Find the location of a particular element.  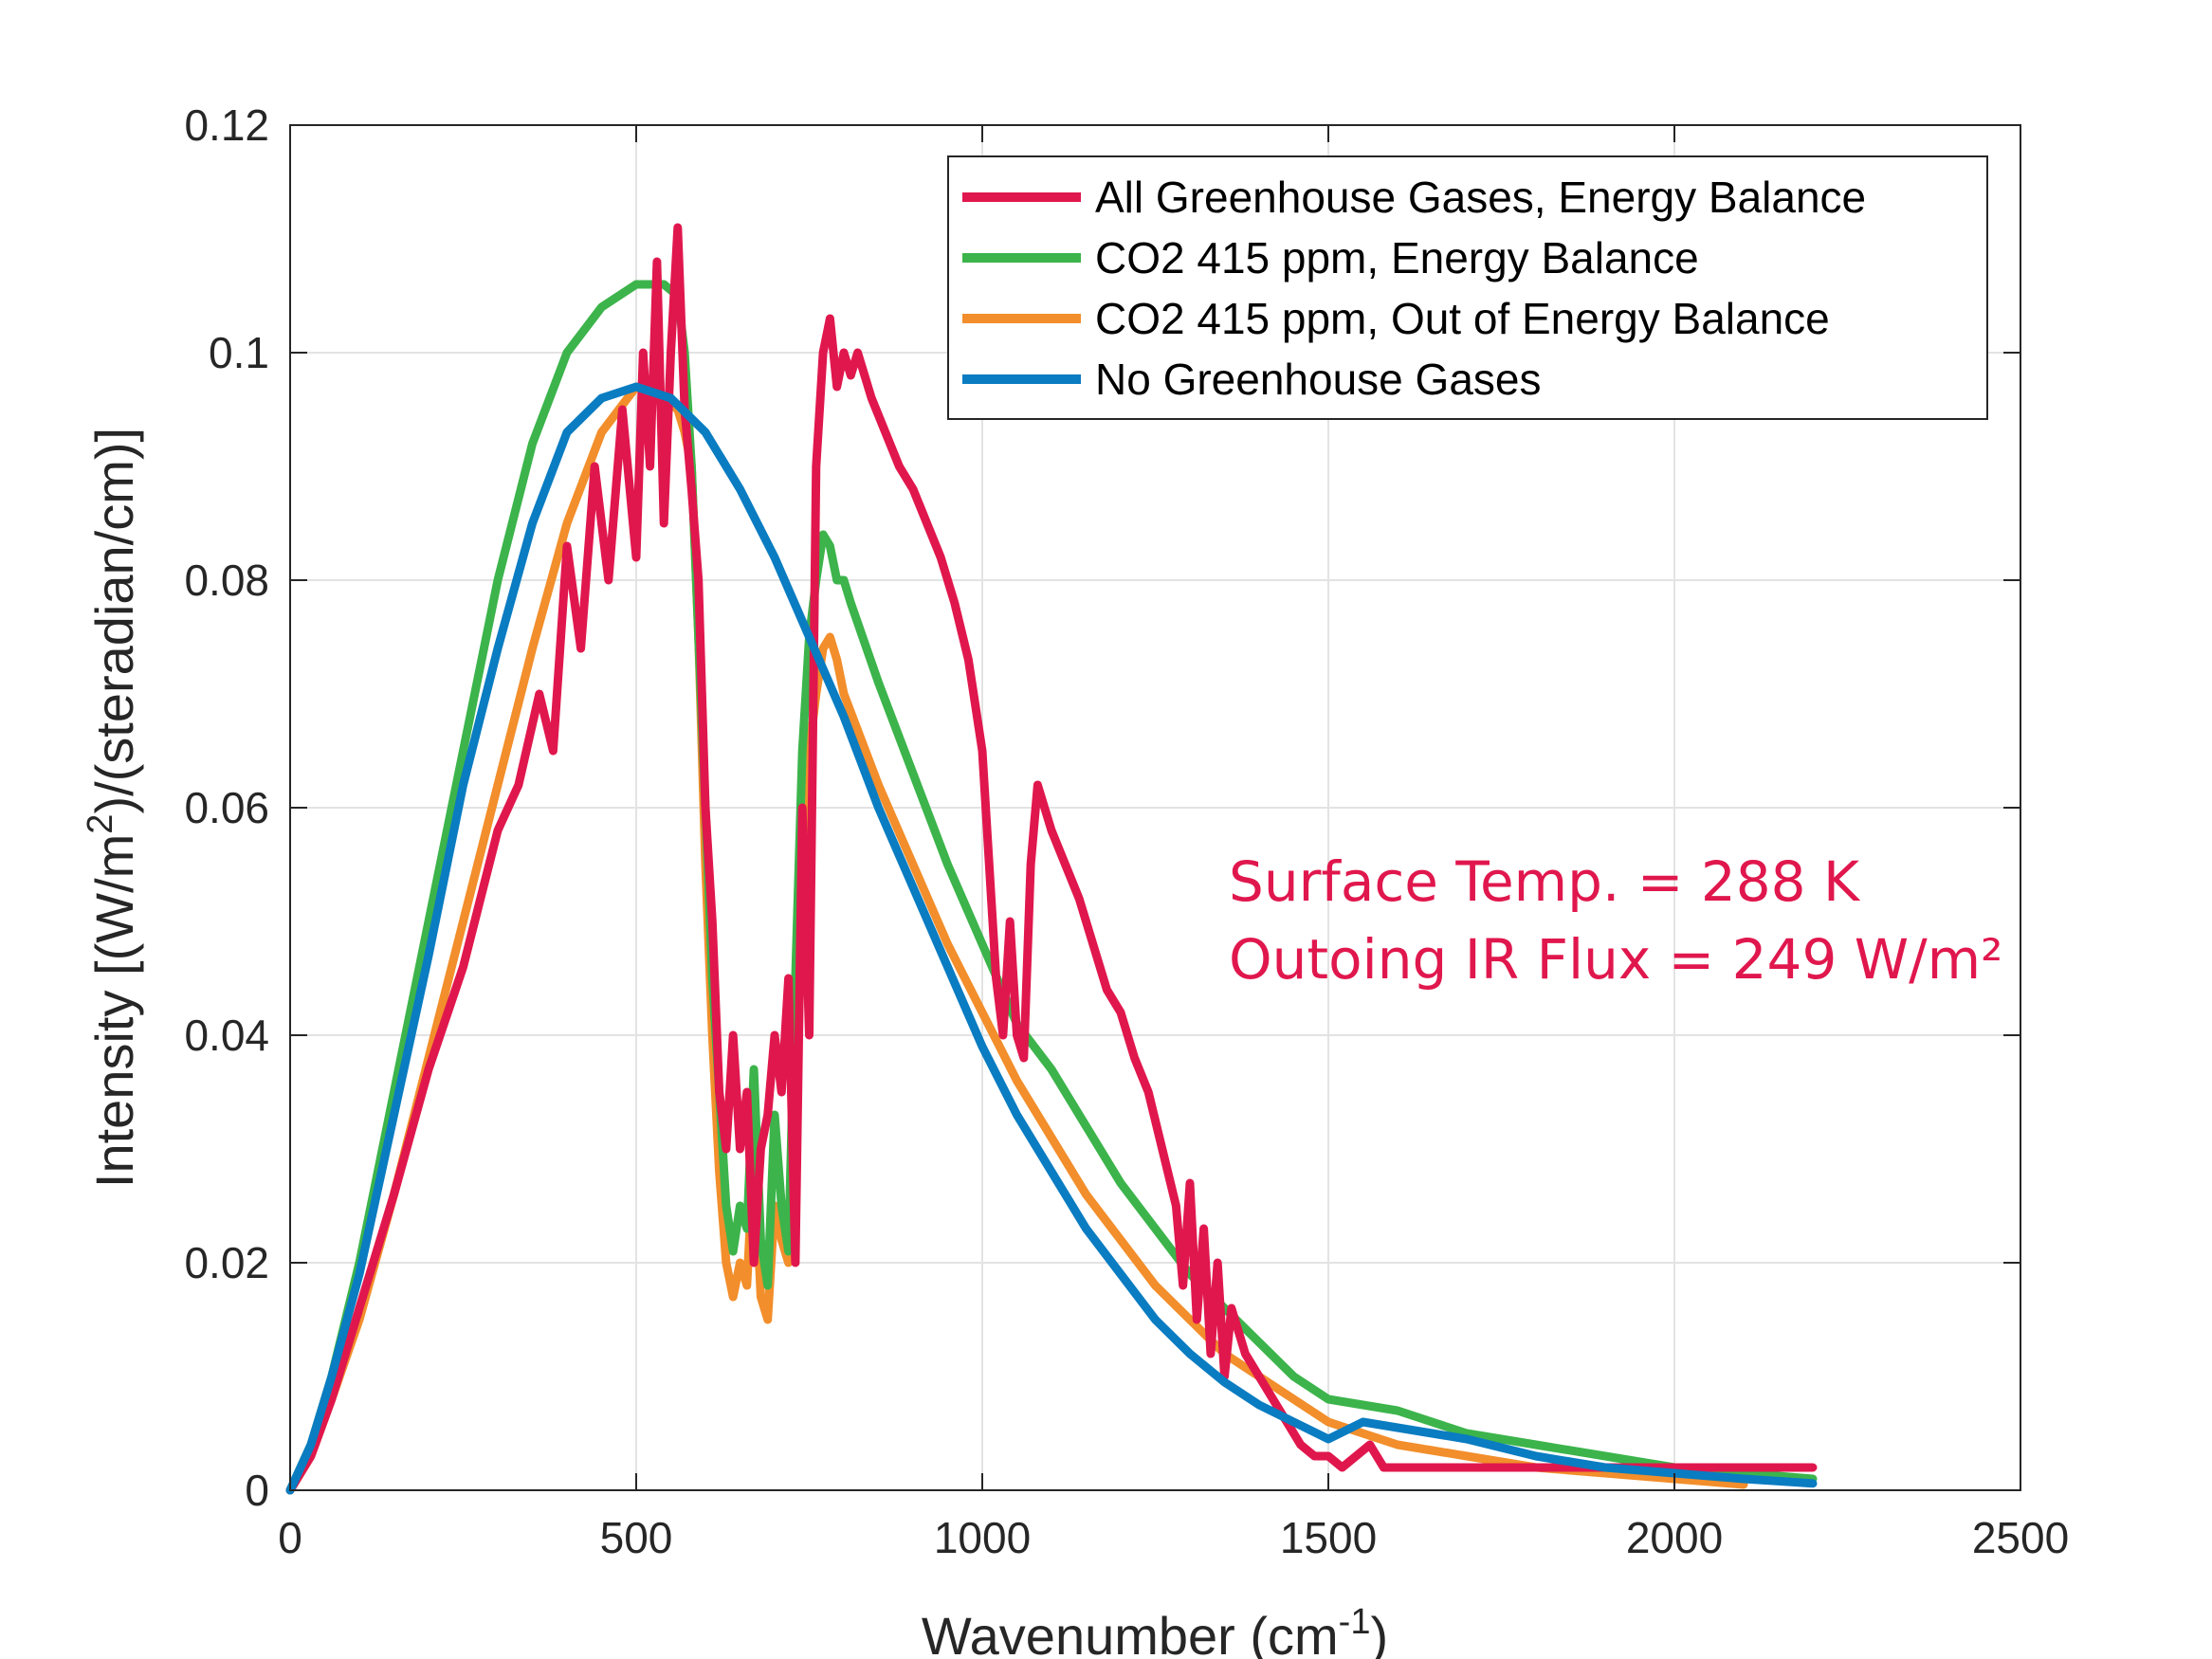

legend-label: CO2 415 ppm, Energy Balance is located at coordinates (1397, 258).